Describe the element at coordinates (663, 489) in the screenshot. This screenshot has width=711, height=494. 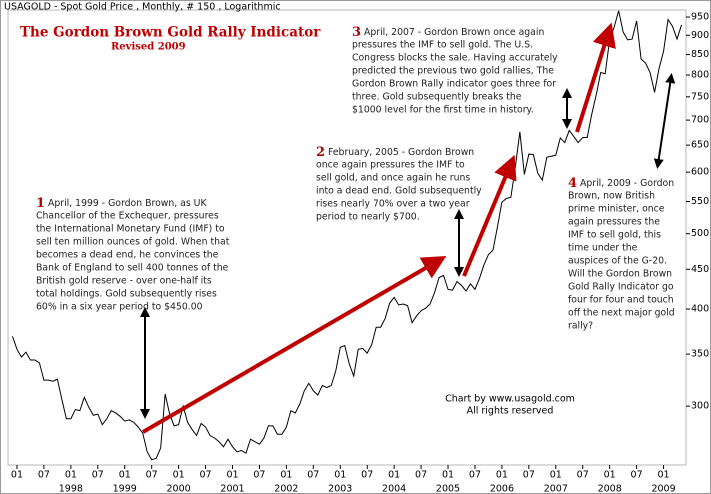
I see `year-label: 2009` at that location.